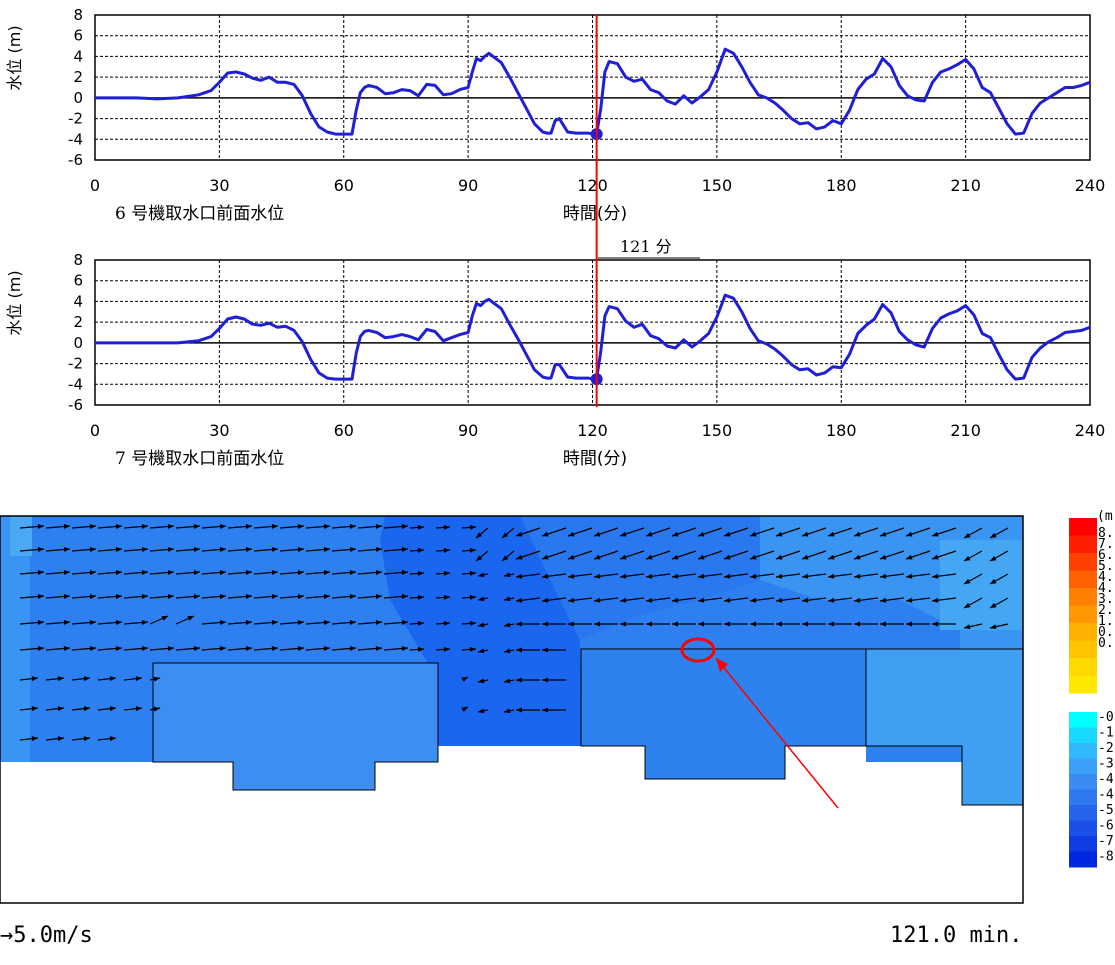 The height and width of the screenshot is (965, 1115). Describe the element at coordinates (78, 77) in the screenshot. I see `chart-6-y-tick-label: 2` at that location.